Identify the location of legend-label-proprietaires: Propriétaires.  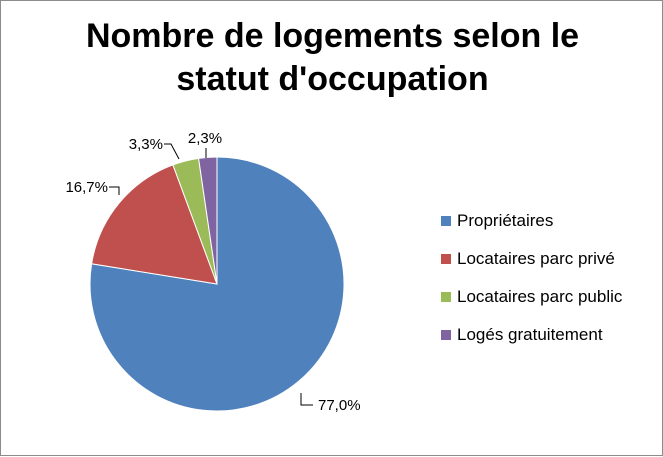
(505, 220).